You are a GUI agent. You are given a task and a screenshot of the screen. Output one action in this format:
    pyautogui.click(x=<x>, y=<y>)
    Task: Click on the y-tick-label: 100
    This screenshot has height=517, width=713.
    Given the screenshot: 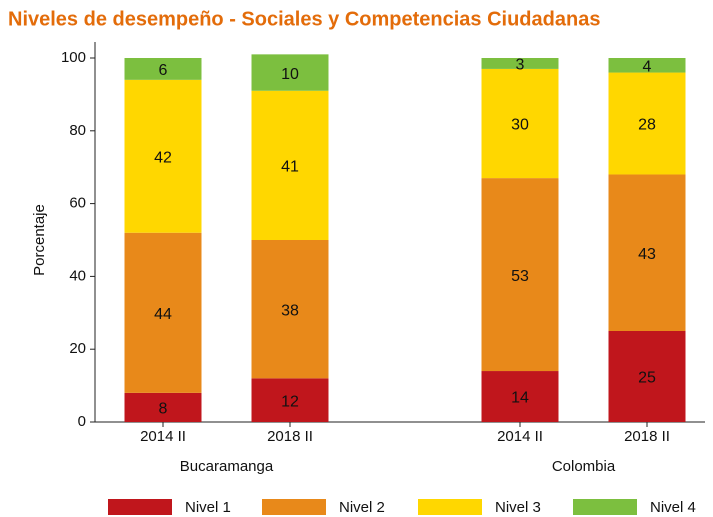 What is the action you would take?
    pyautogui.click(x=73, y=57)
    